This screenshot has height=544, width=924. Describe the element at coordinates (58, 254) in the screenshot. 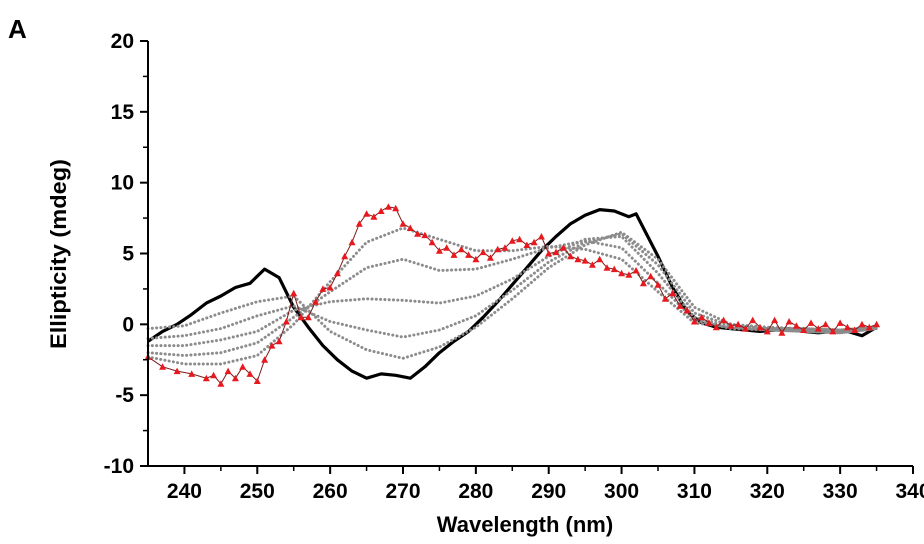

I see `y-axis-title: Ellipticity (mdeg)` at that location.